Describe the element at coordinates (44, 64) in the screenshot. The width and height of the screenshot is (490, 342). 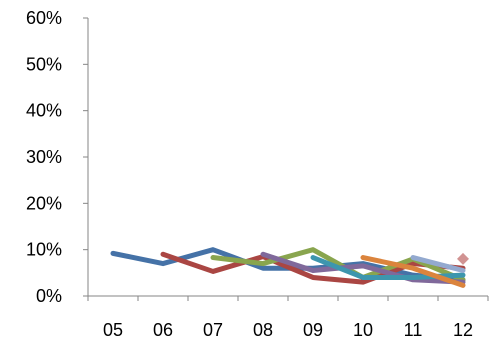
I see `y-tick-label: 50%` at that location.